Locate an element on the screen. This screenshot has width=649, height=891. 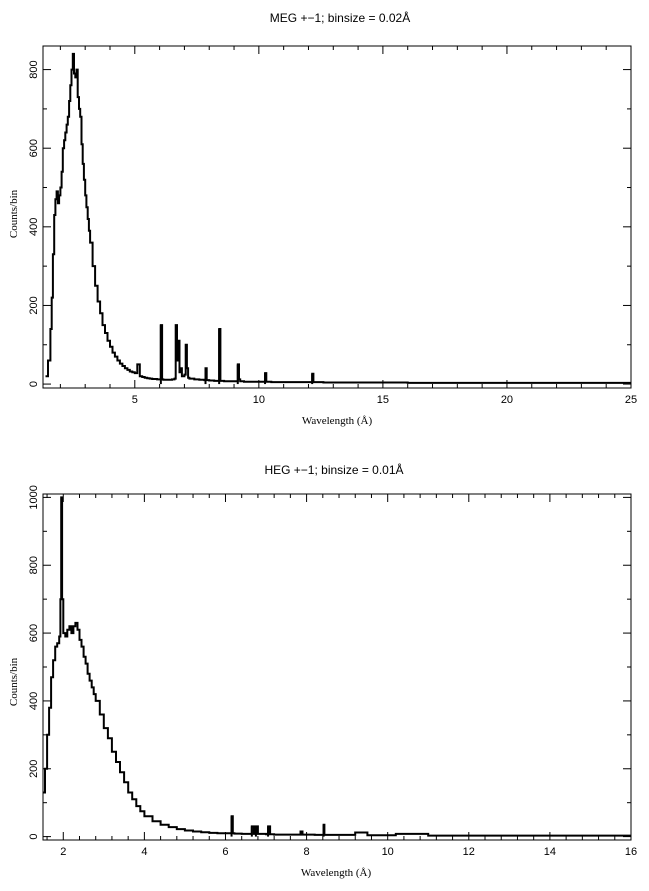
meg-y-axis-label: Counts/bin is located at coordinates (14, 213).